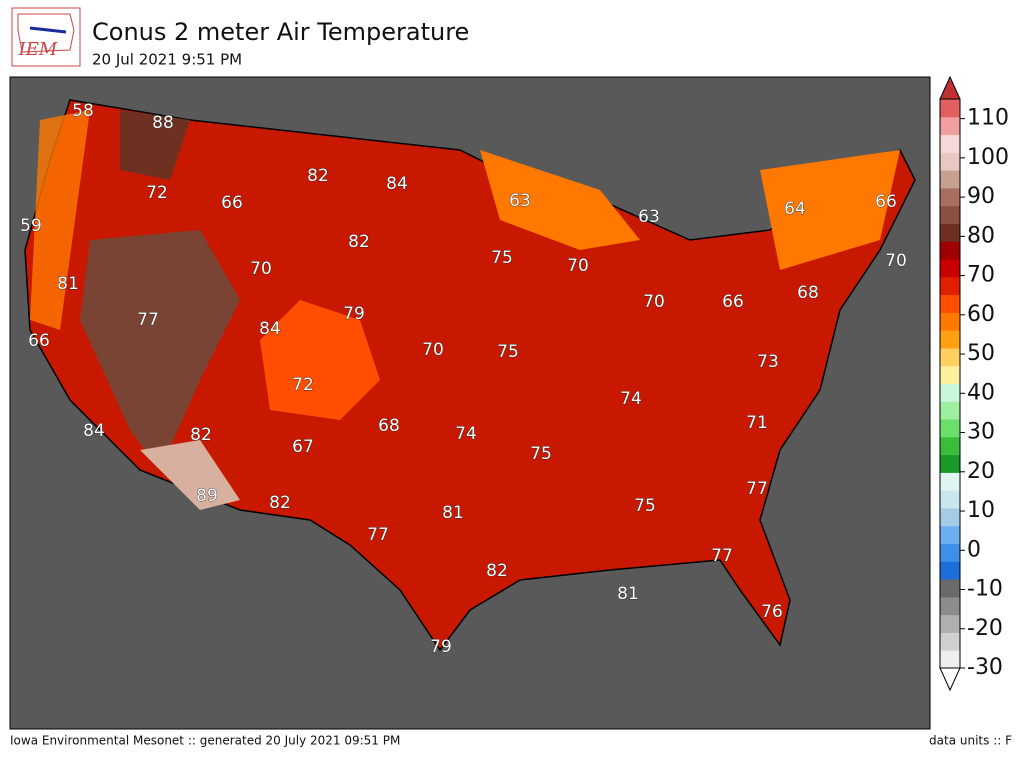 The height and width of the screenshot is (772, 1024). Describe the element at coordinates (38, 49) in the screenshot. I see `logo-text: IEM` at that location.